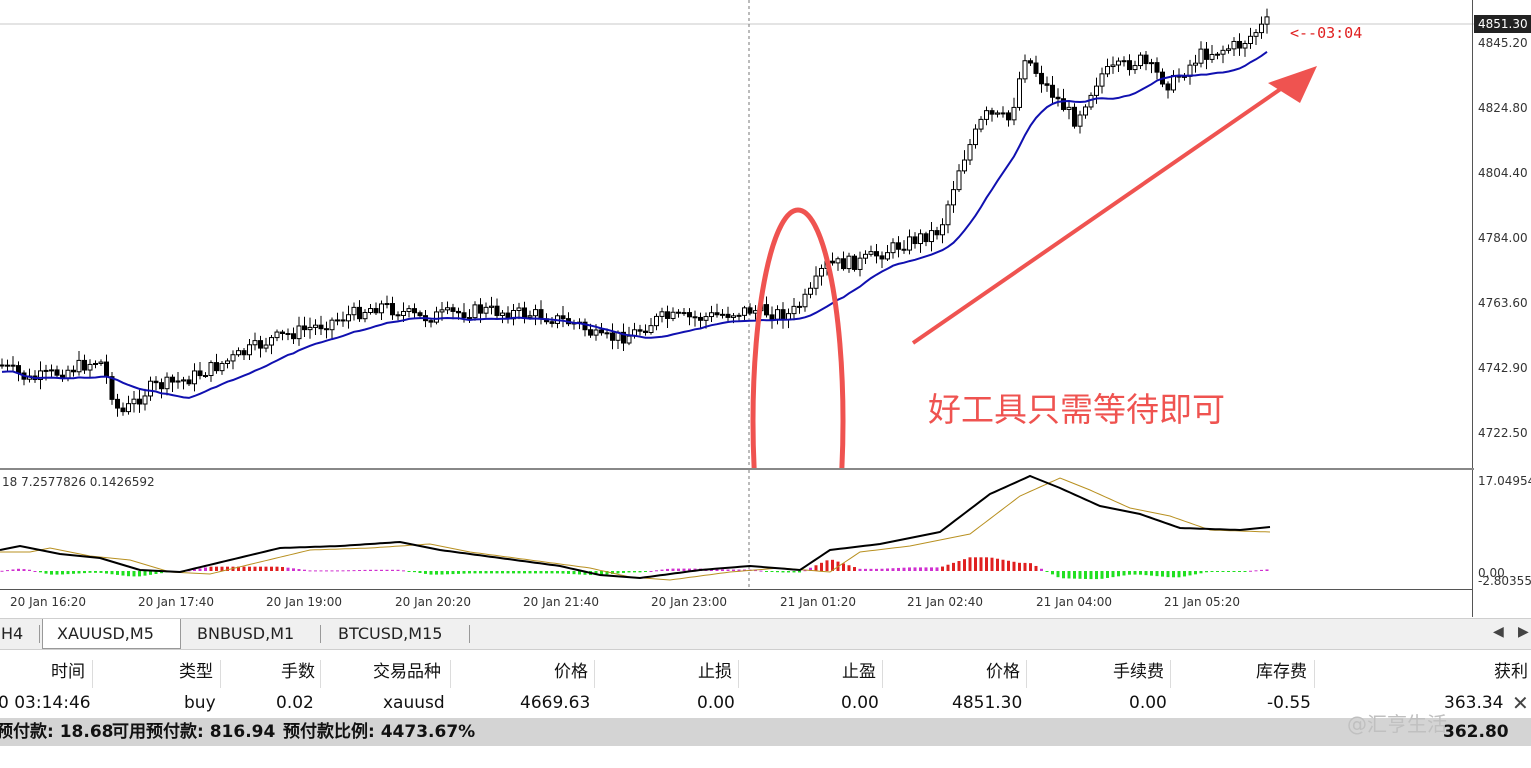 The width and height of the screenshot is (1531, 768). What do you see at coordinates (1523, 632) in the screenshot?
I see `scroll-right-icon: ▶` at bounding box center [1523, 632].